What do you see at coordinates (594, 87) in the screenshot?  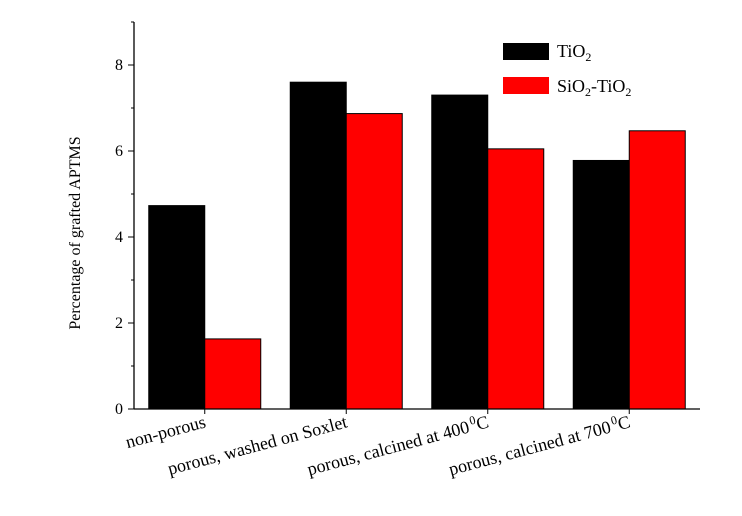 I see `legend-label-sio2-tio2: SiO2-TiO2` at bounding box center [594, 87].